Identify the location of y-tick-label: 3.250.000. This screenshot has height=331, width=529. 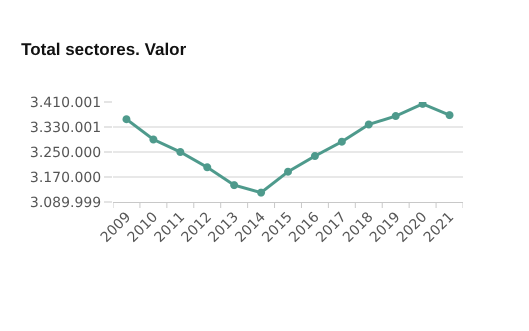
(66, 152).